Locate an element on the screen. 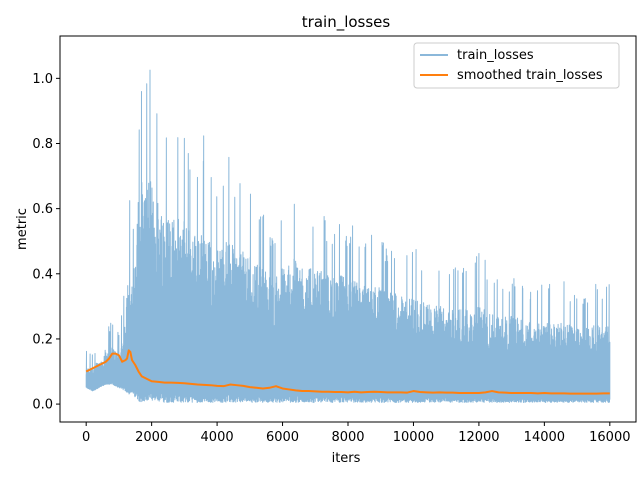  legend-label-smoothed-train-losses: smoothed train_losses is located at coordinates (530, 75).